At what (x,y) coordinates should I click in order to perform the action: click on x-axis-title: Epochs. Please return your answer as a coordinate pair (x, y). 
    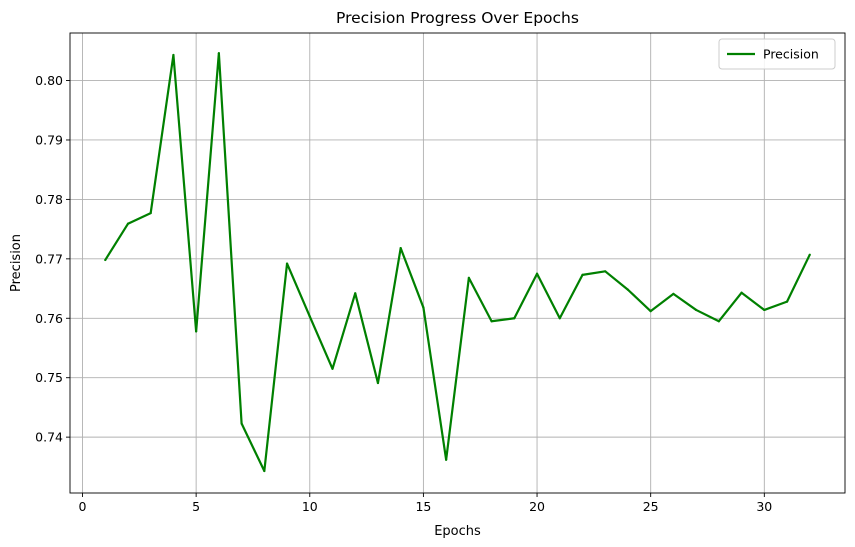
    Looking at the image, I should click on (457, 531).